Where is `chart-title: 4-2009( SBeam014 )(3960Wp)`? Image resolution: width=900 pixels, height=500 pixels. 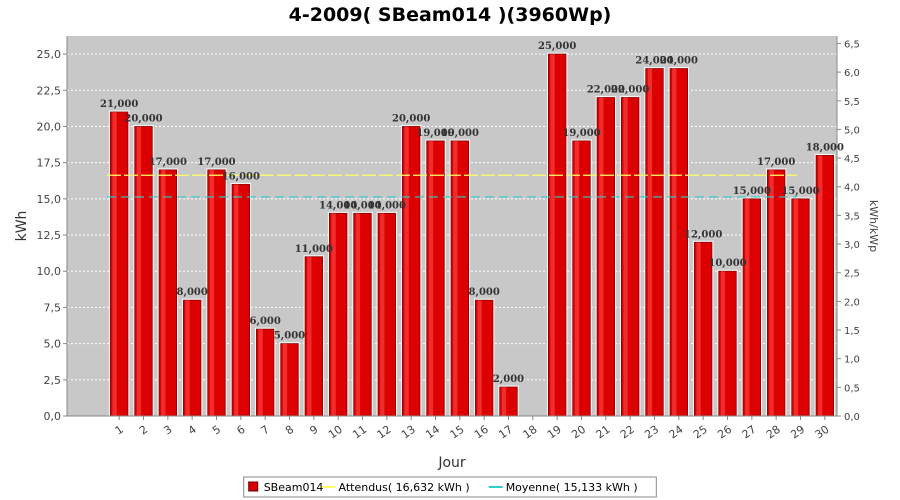
chart-title: 4-2009( SBeam014 )(3960Wp) is located at coordinates (450, 15).